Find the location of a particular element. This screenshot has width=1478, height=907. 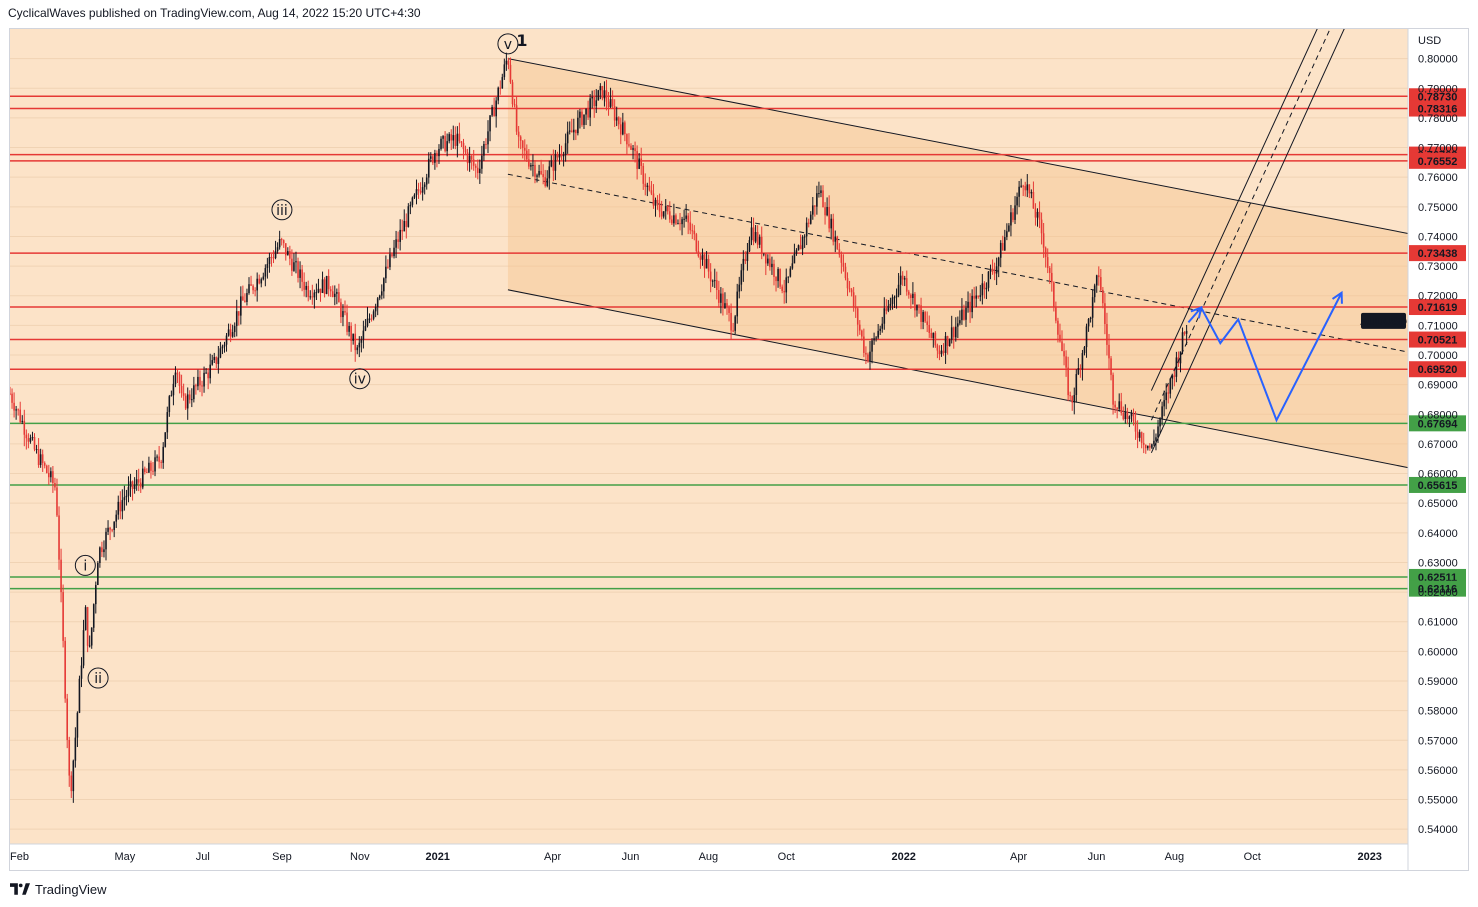

symbol-badge: AUDUSD is located at coordinates (1383, 320).